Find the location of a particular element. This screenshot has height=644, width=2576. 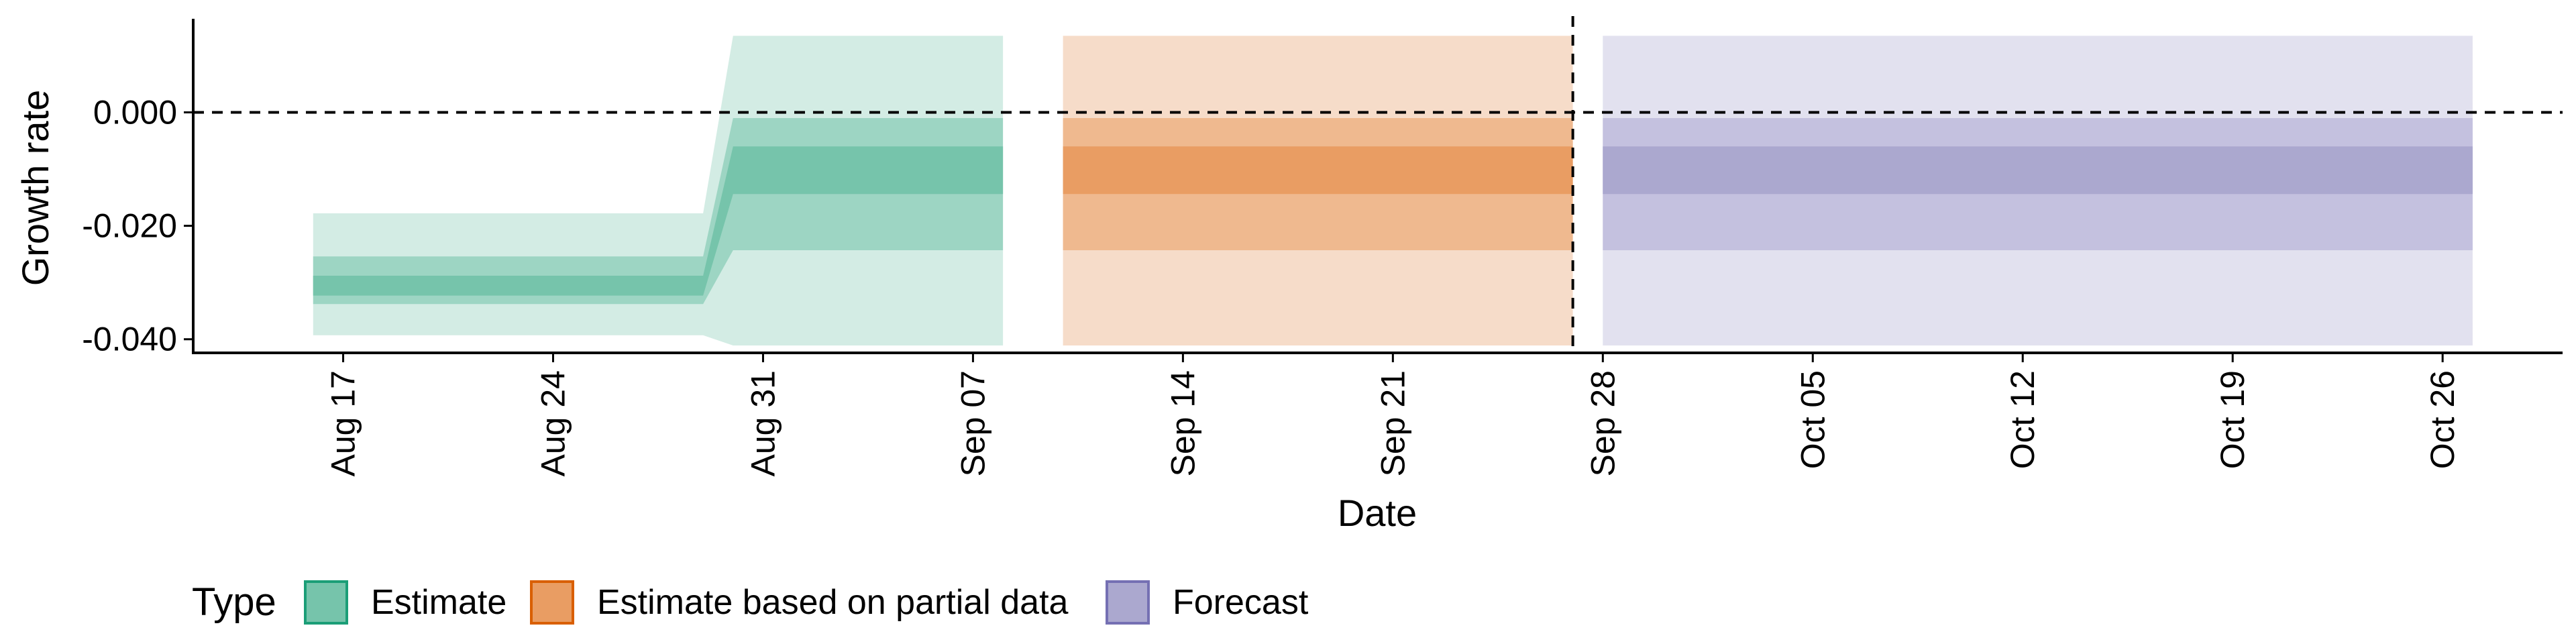

legend-key-estimate is located at coordinates (326, 602).